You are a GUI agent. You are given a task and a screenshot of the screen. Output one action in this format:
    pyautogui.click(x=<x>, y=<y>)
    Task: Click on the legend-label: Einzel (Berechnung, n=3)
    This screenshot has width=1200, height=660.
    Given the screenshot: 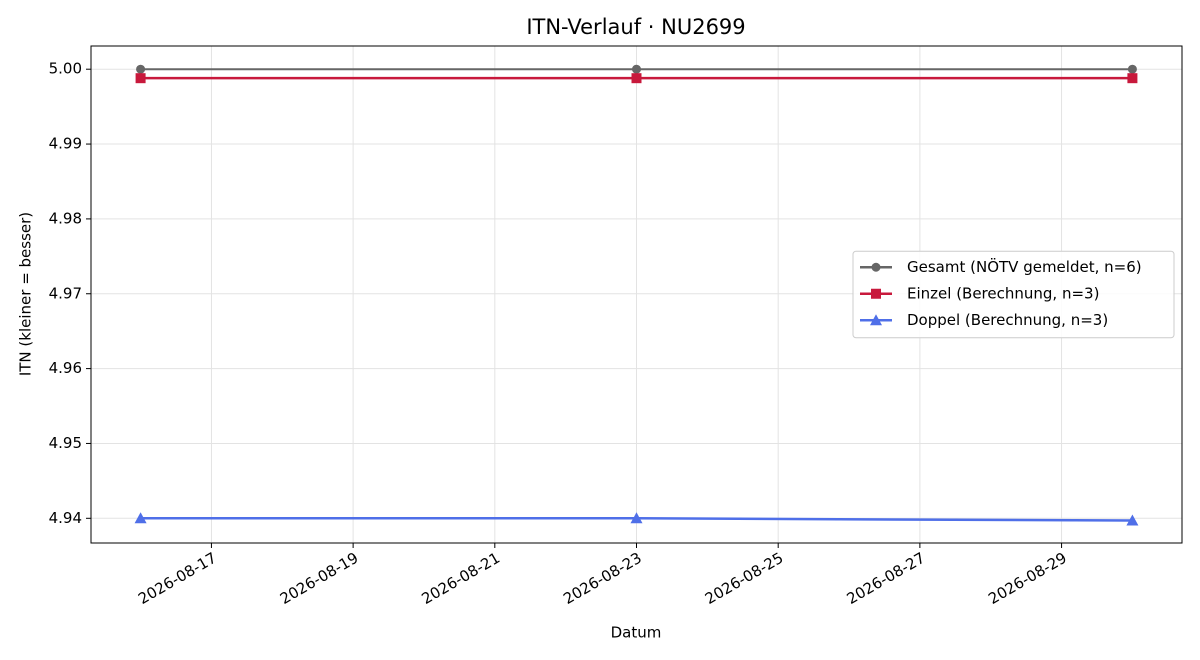 What is the action you would take?
    pyautogui.click(x=1003, y=293)
    